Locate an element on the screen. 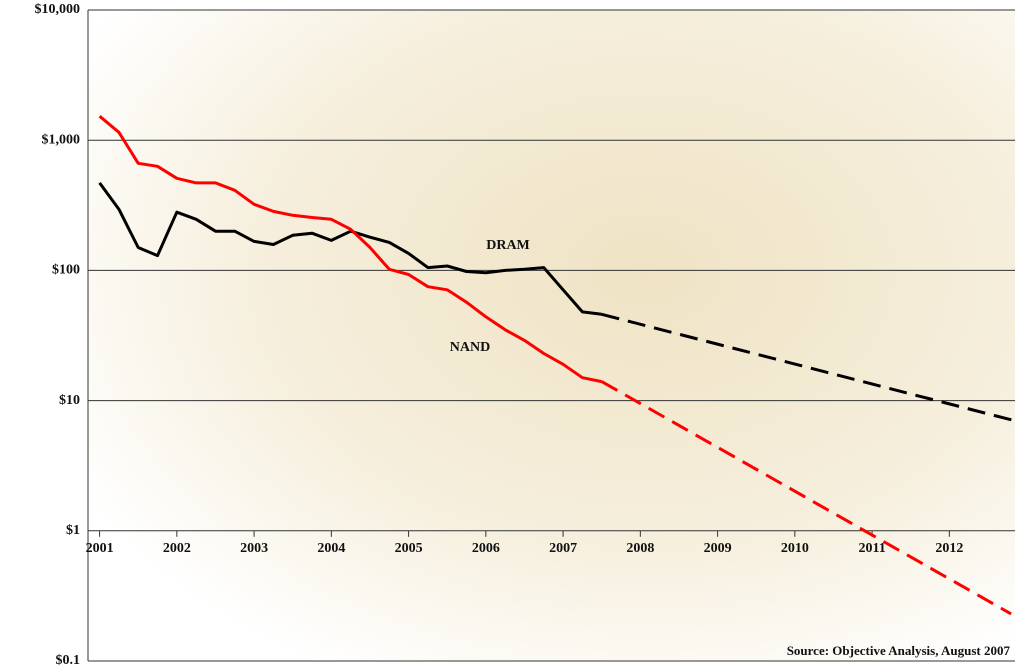 The height and width of the screenshot is (672, 1015). y-tick-label: $10 is located at coordinates (69, 400).